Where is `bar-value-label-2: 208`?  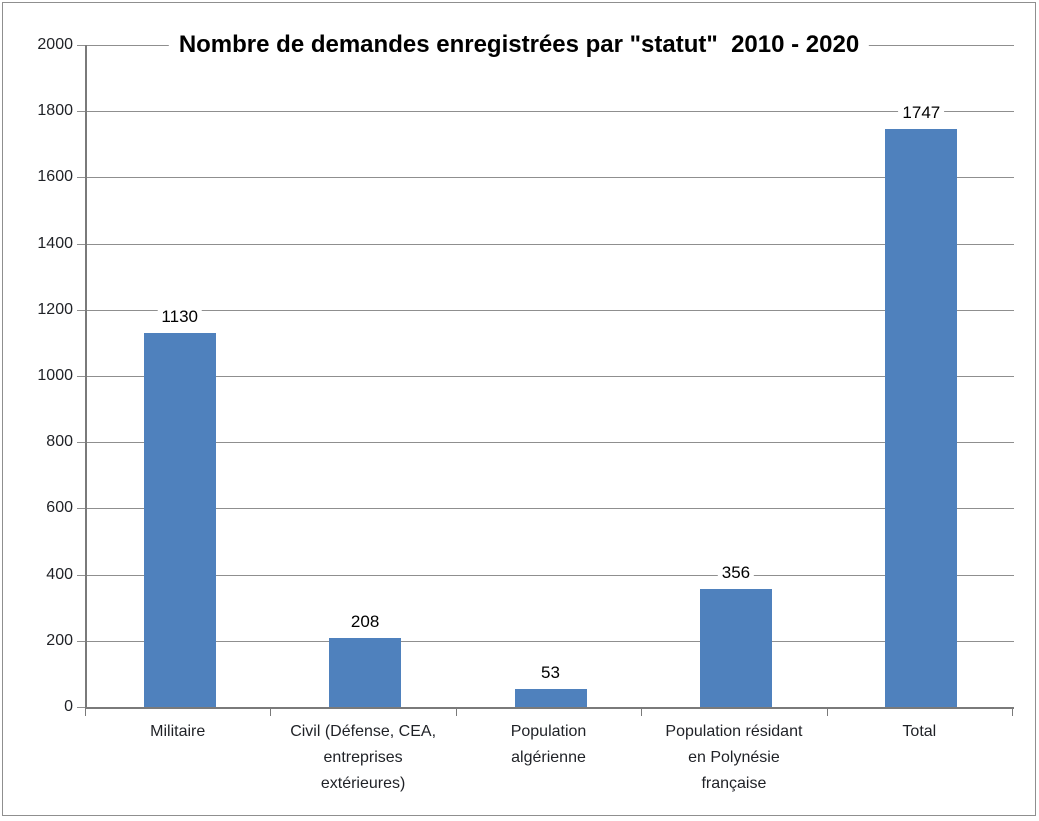 bar-value-label-2: 208 is located at coordinates (365, 622).